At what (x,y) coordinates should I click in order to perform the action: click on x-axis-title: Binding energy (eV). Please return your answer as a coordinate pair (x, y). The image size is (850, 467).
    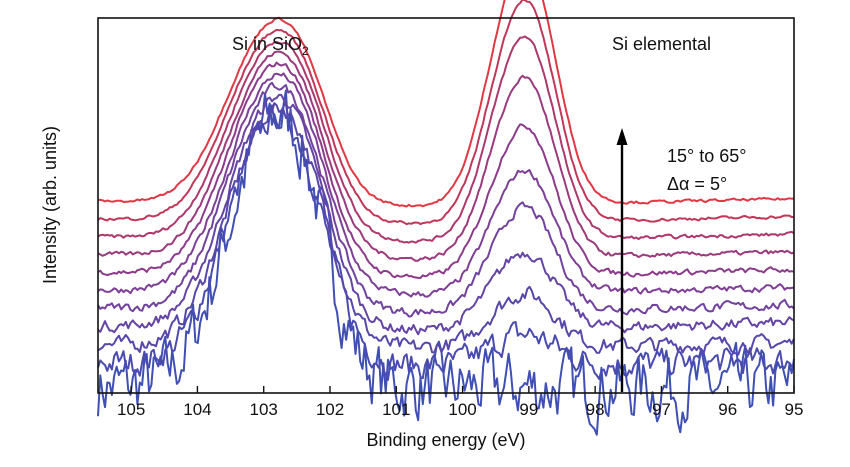
    Looking at the image, I should click on (445, 440).